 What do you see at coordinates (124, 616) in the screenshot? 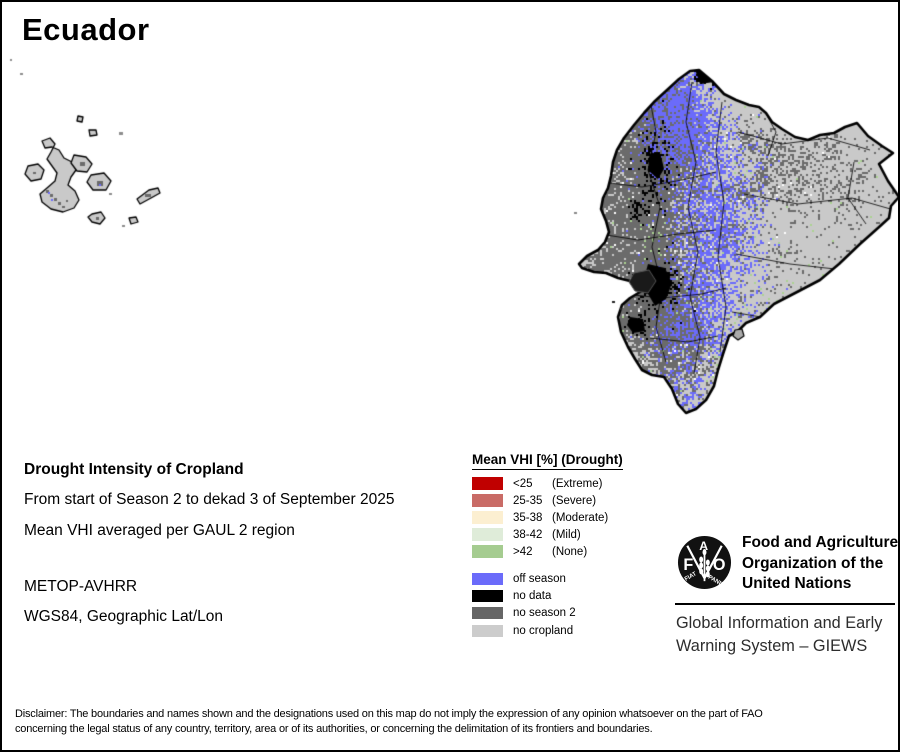
I see `map-projection-line: WGS84, Geographic Lat/Lon` at bounding box center [124, 616].